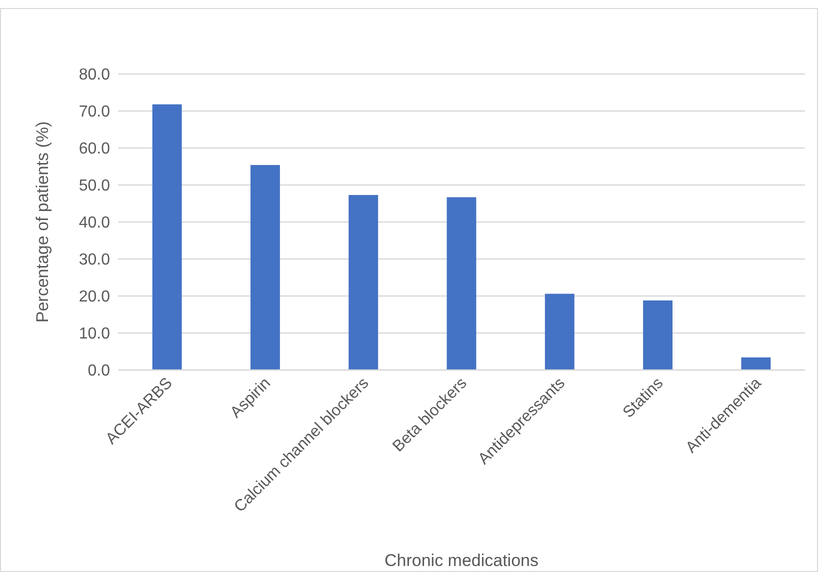 The height and width of the screenshot is (572, 829). I want to click on x-axis-title: Chronic medications, so click(461, 560).